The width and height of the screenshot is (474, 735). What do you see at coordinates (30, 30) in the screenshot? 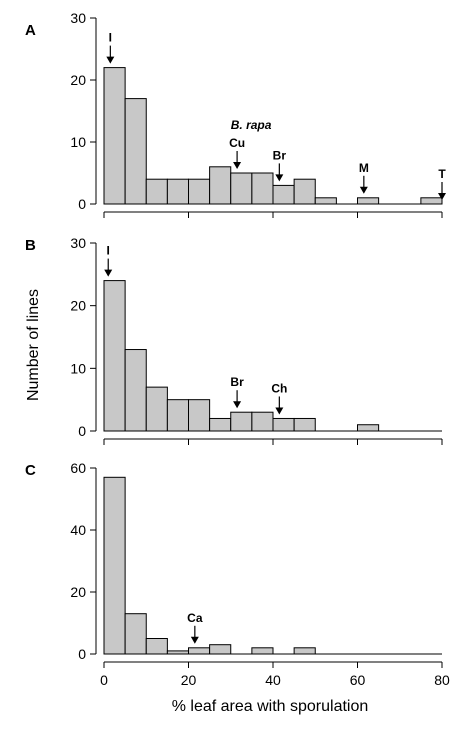
I see `panel-label: A` at bounding box center [30, 30].